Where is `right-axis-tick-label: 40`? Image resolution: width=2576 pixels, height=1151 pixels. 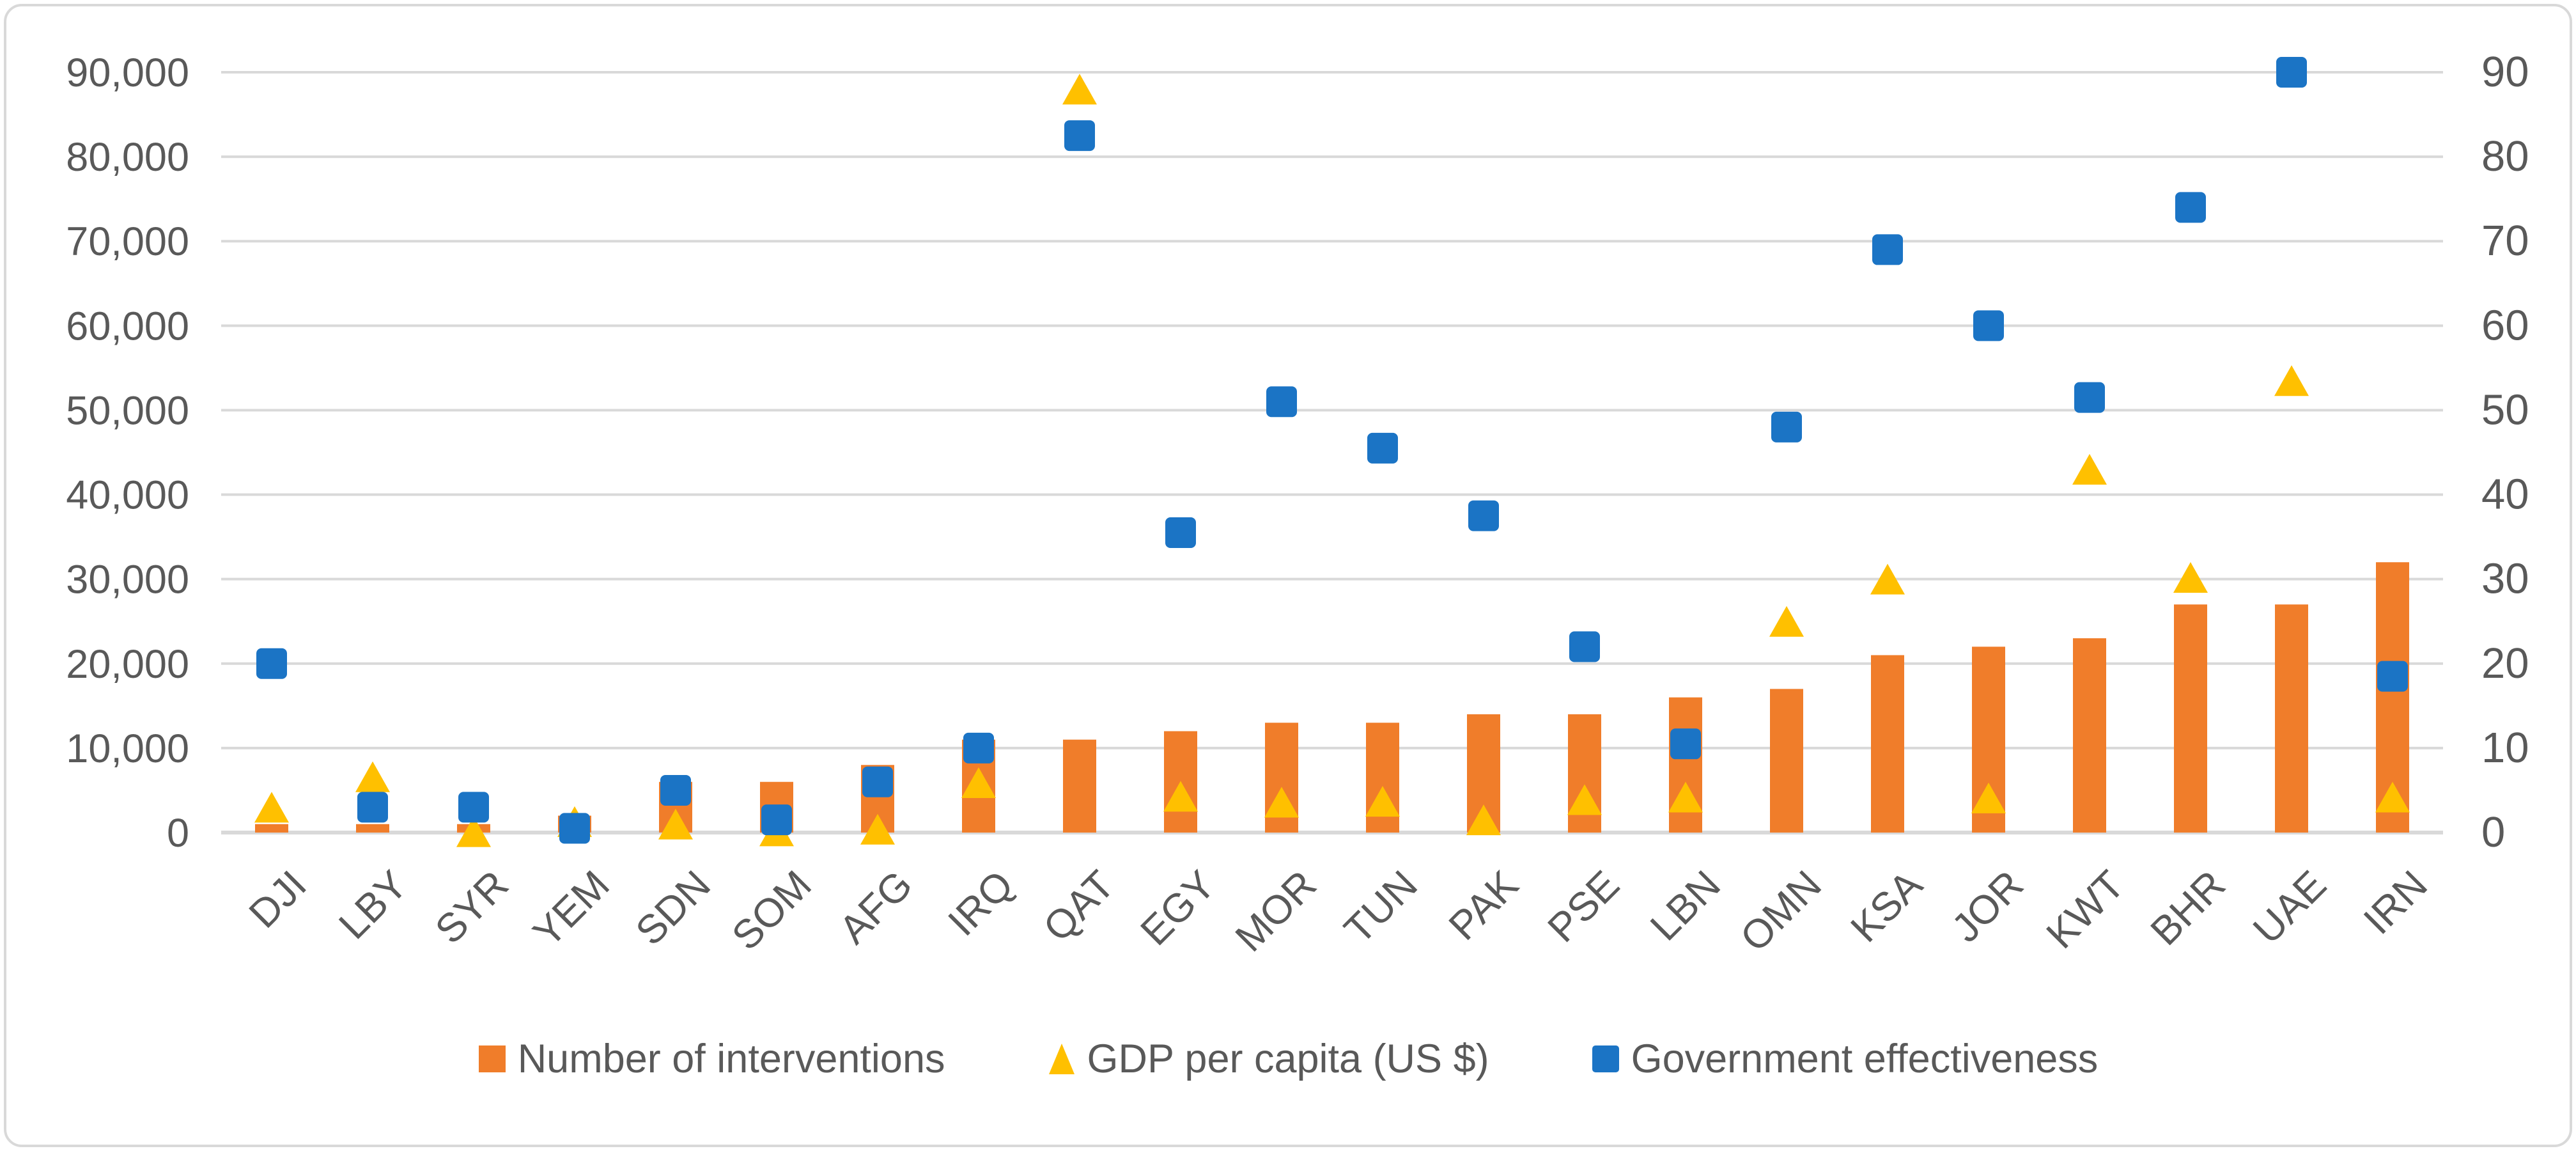 right-axis-tick-label: 40 is located at coordinates (2505, 495).